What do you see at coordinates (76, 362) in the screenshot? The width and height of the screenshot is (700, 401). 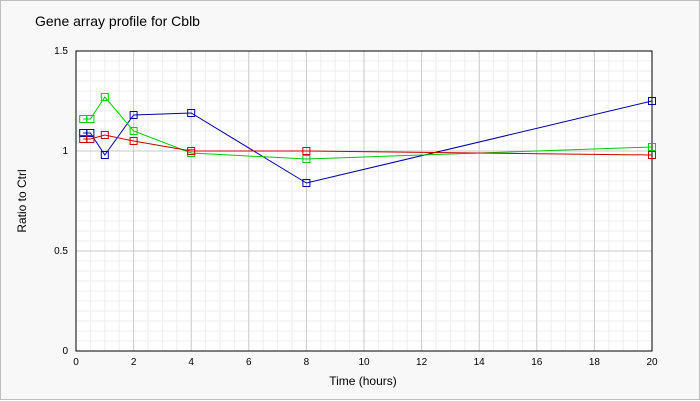 I see `x-tick-label: 0` at bounding box center [76, 362].